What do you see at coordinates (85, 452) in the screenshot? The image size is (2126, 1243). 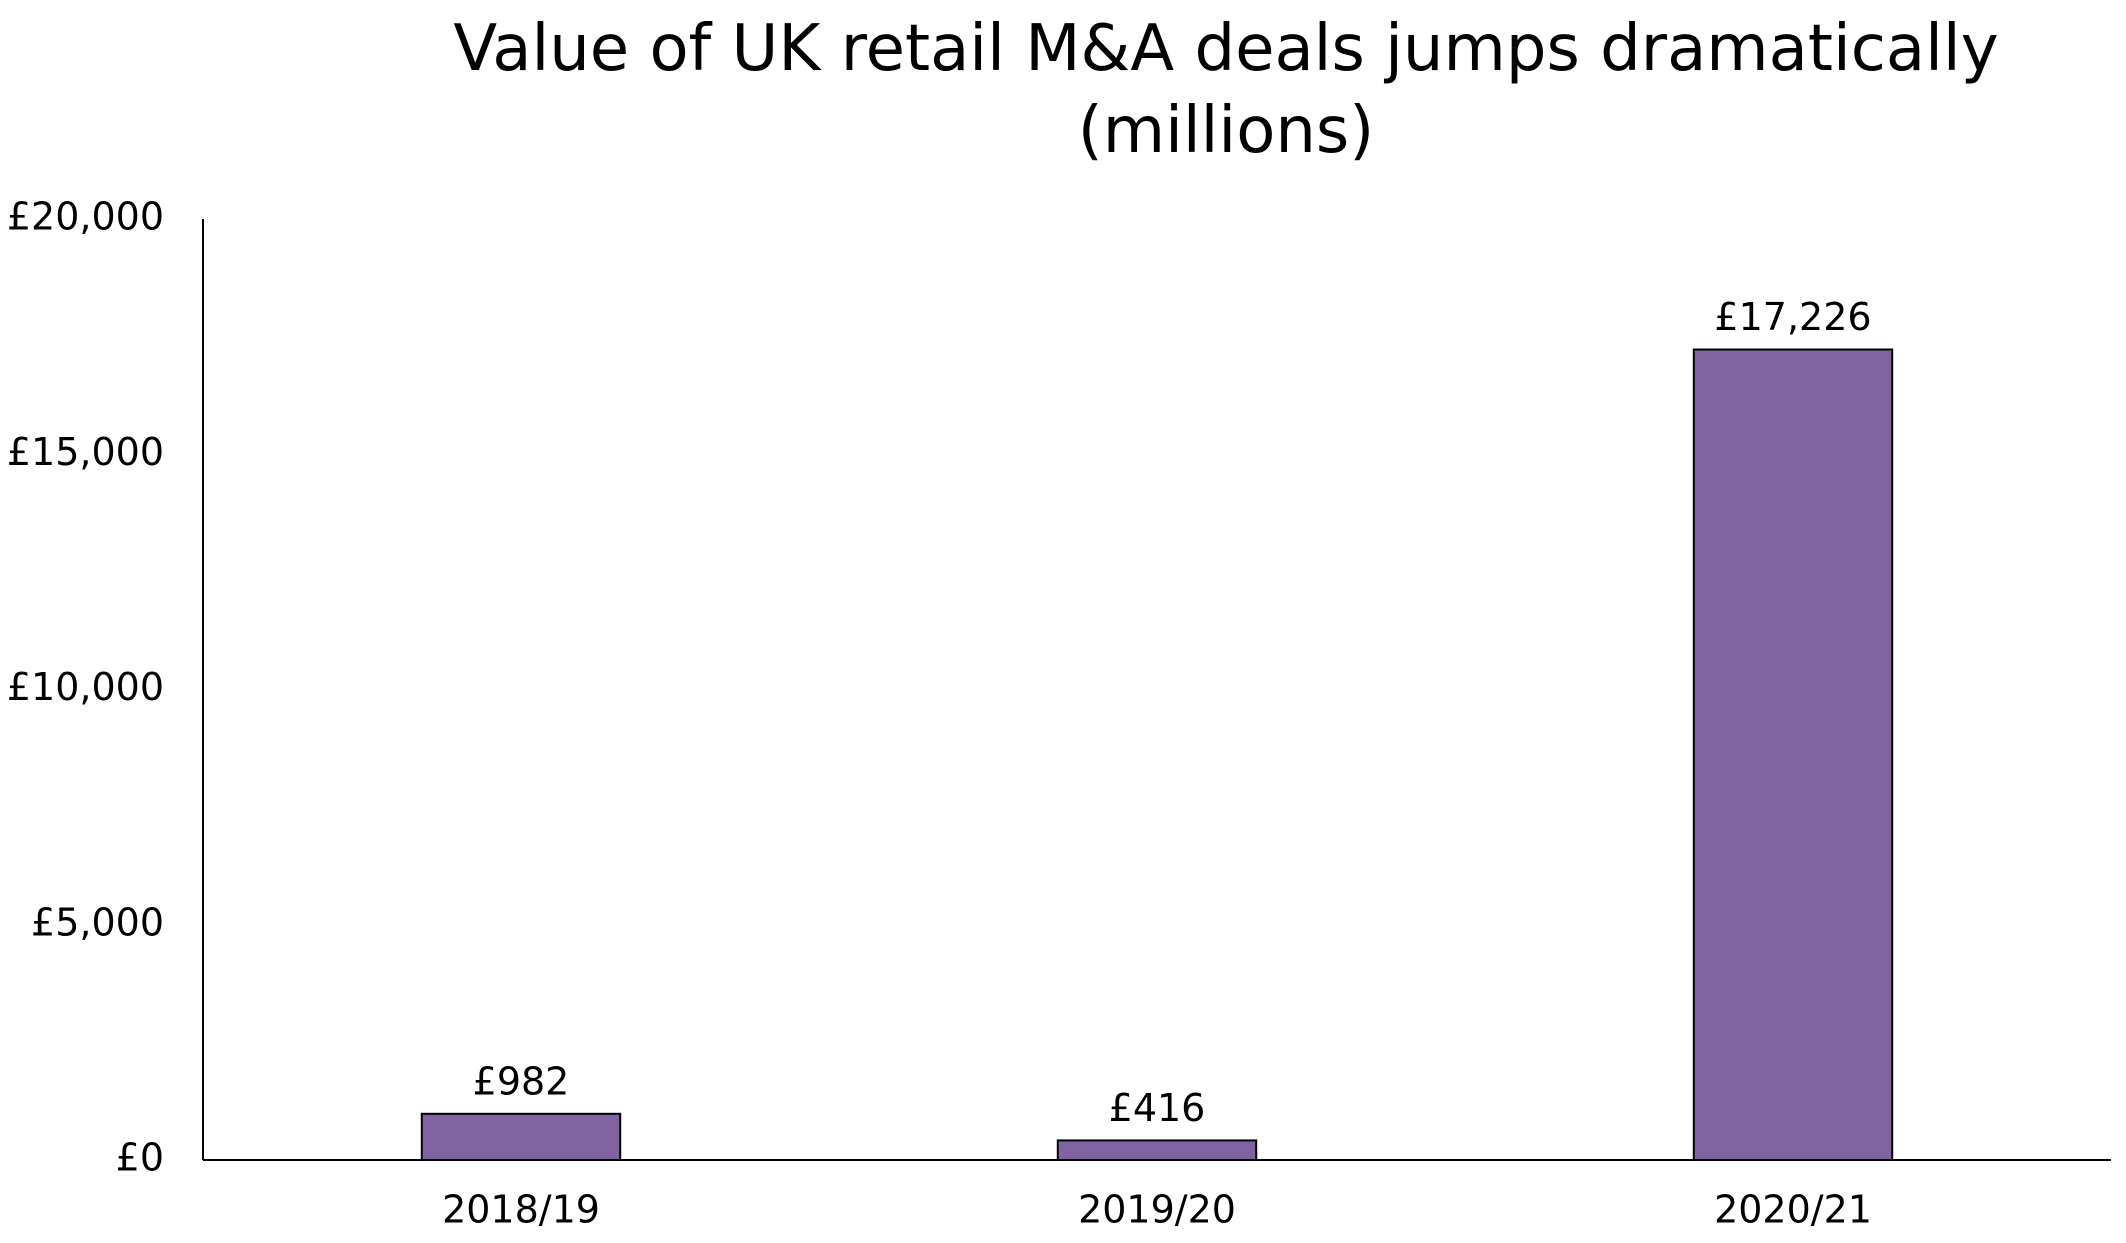 I see `y-tick-label: £15,000` at bounding box center [85, 452].